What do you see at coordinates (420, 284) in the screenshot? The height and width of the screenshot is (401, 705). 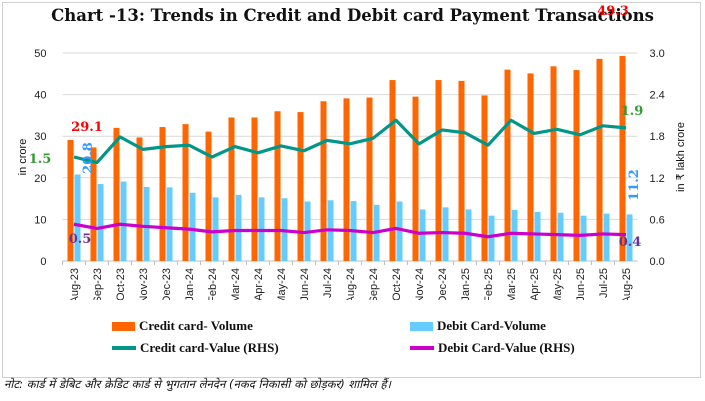 I see `x-tick-label: Nov-24` at bounding box center [420, 284].